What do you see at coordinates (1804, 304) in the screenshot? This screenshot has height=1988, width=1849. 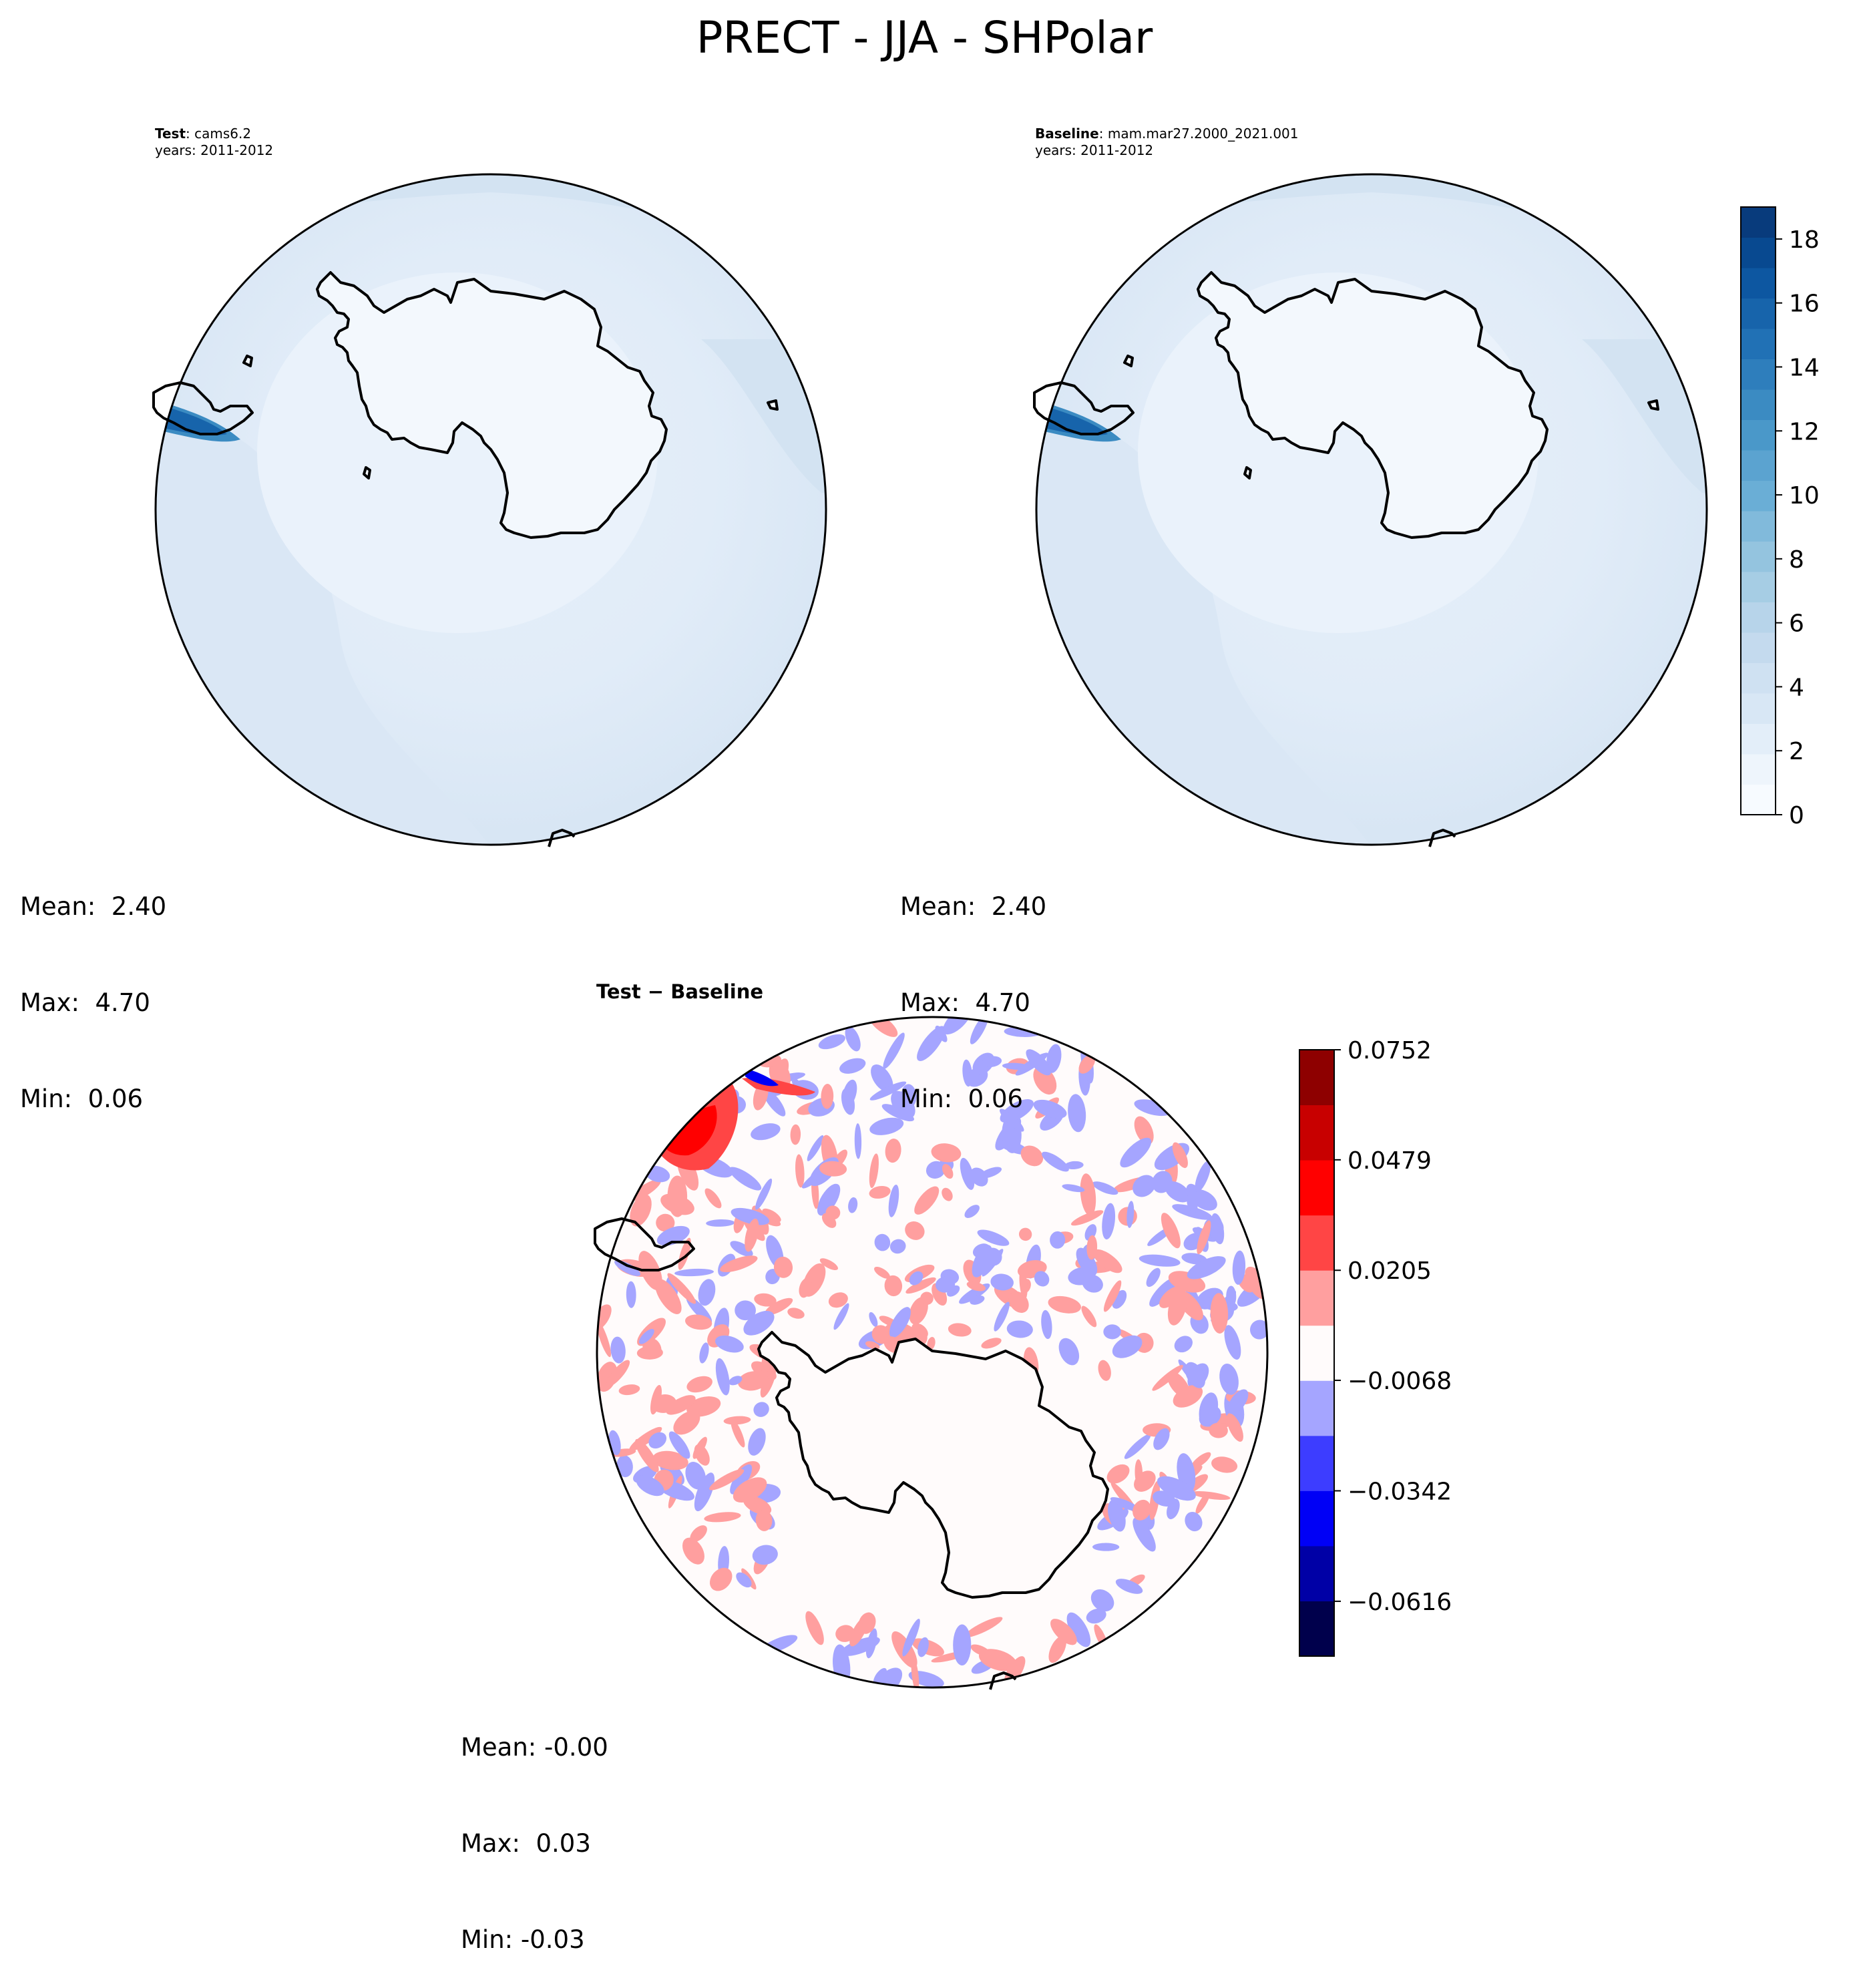 I see `main-colorbar-tick-label: 16` at bounding box center [1804, 304].